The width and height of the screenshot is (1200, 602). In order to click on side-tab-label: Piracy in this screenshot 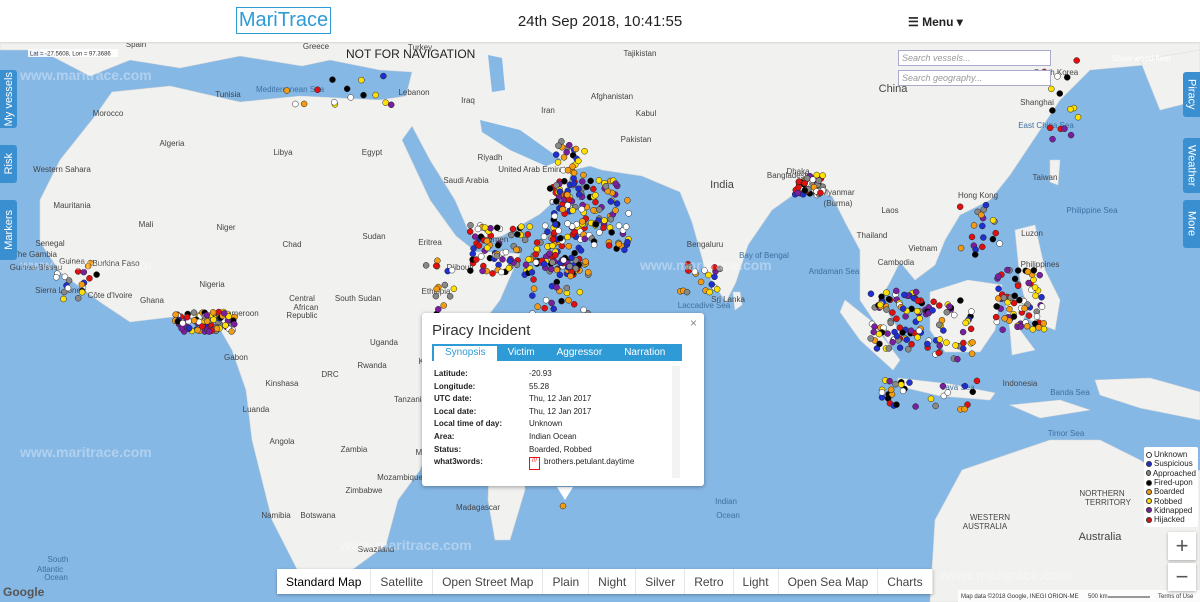, I will do `click(1191, 94)`.